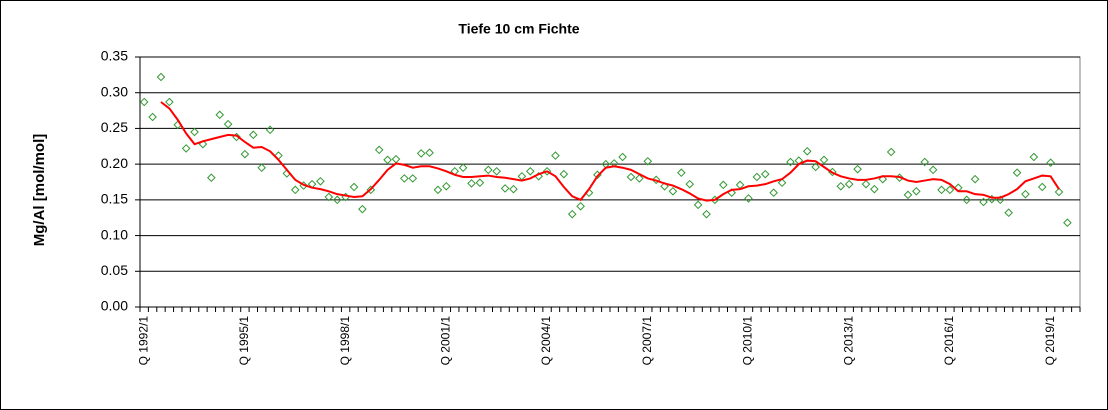 The image size is (1108, 410). What do you see at coordinates (114, 91) in the screenshot?
I see `y-tick-label: 0.30` at bounding box center [114, 91].